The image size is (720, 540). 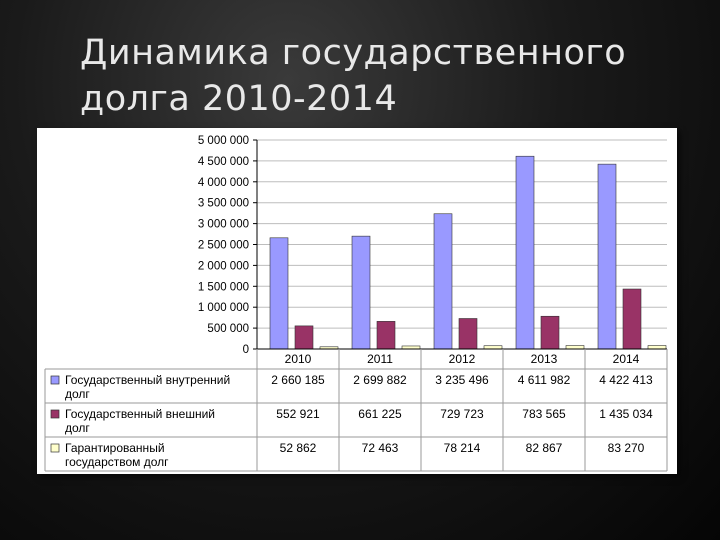 What do you see at coordinates (462, 380) in the screenshot?
I see `data-label: 3 235 496` at bounding box center [462, 380].